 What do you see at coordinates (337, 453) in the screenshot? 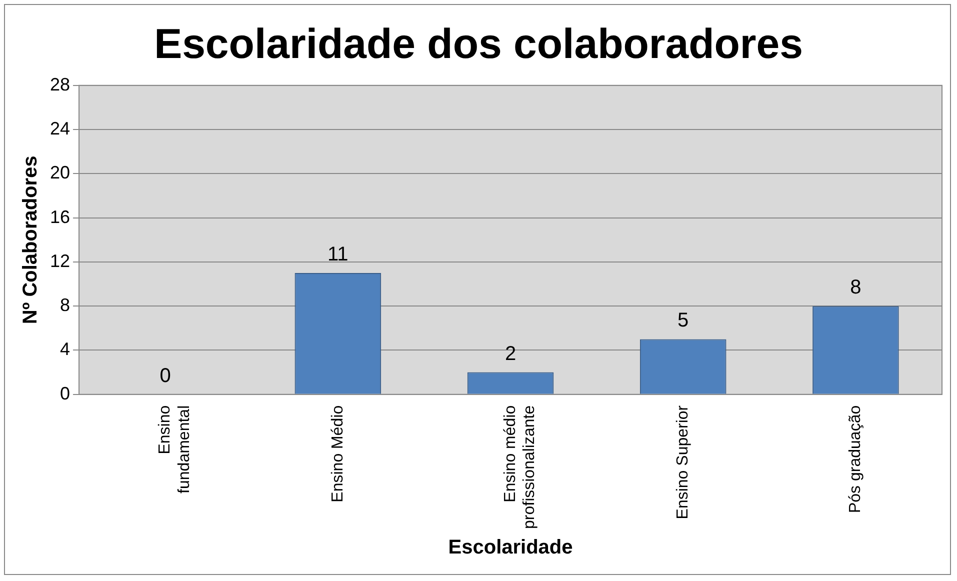
I see `x-tick-label: Ensino Médio` at bounding box center [337, 453].